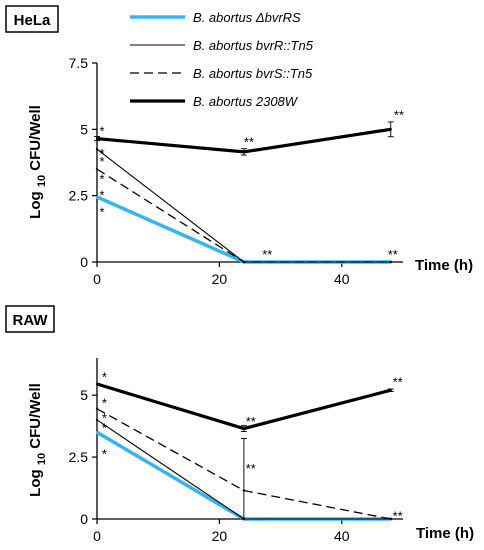 The height and width of the screenshot is (550, 484). Describe the element at coordinates (253, 73) in the screenshot. I see `legend-label: B. abortus bvrS::Tn5` at that location.